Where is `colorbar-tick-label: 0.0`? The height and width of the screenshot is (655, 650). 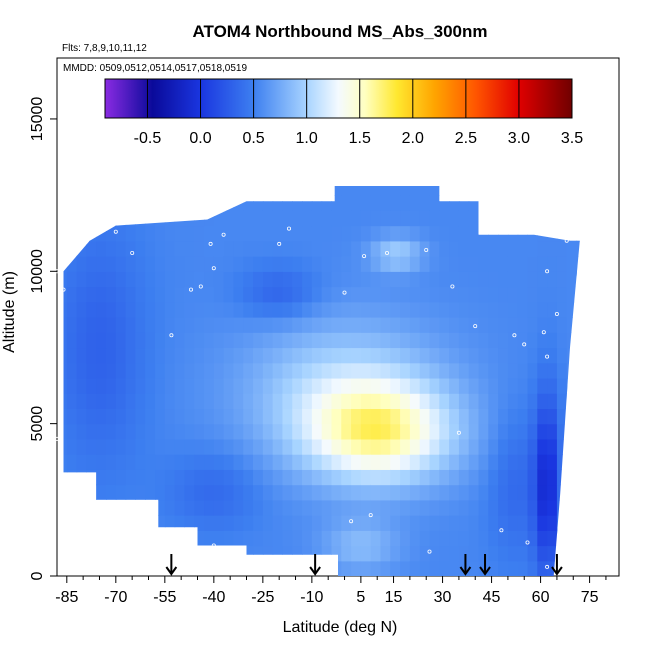 colorbar-tick-label: 0.0 is located at coordinates (200, 138).